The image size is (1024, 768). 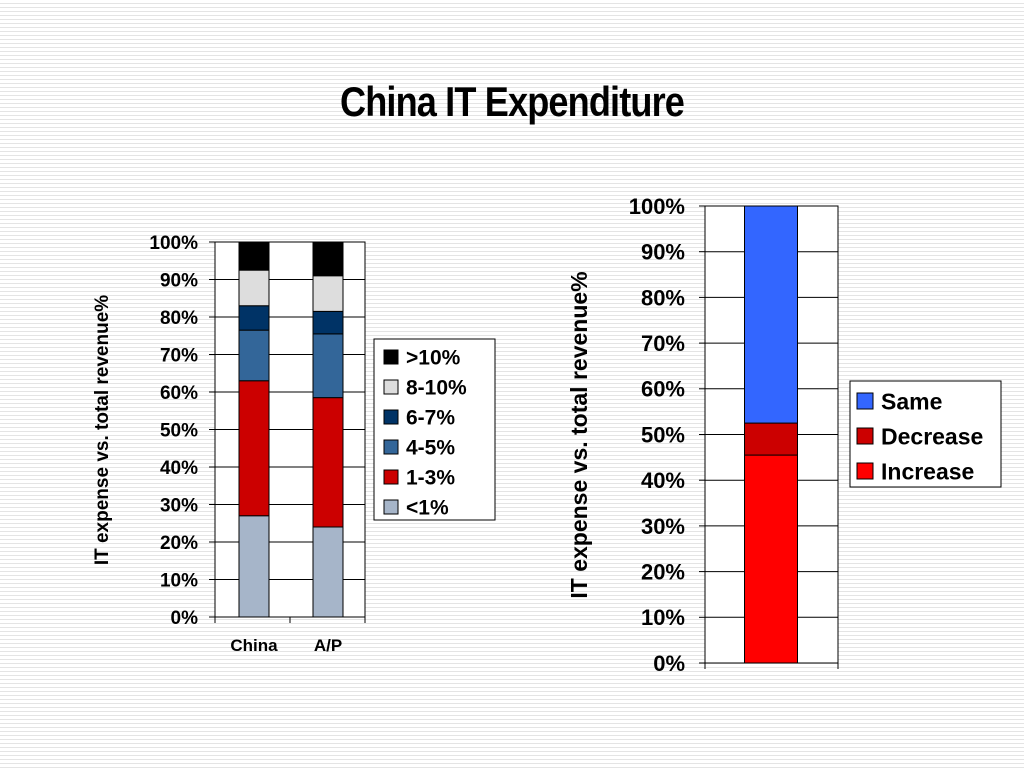 What do you see at coordinates (430, 448) in the screenshot?
I see `legend-label: 4-5%` at bounding box center [430, 448].